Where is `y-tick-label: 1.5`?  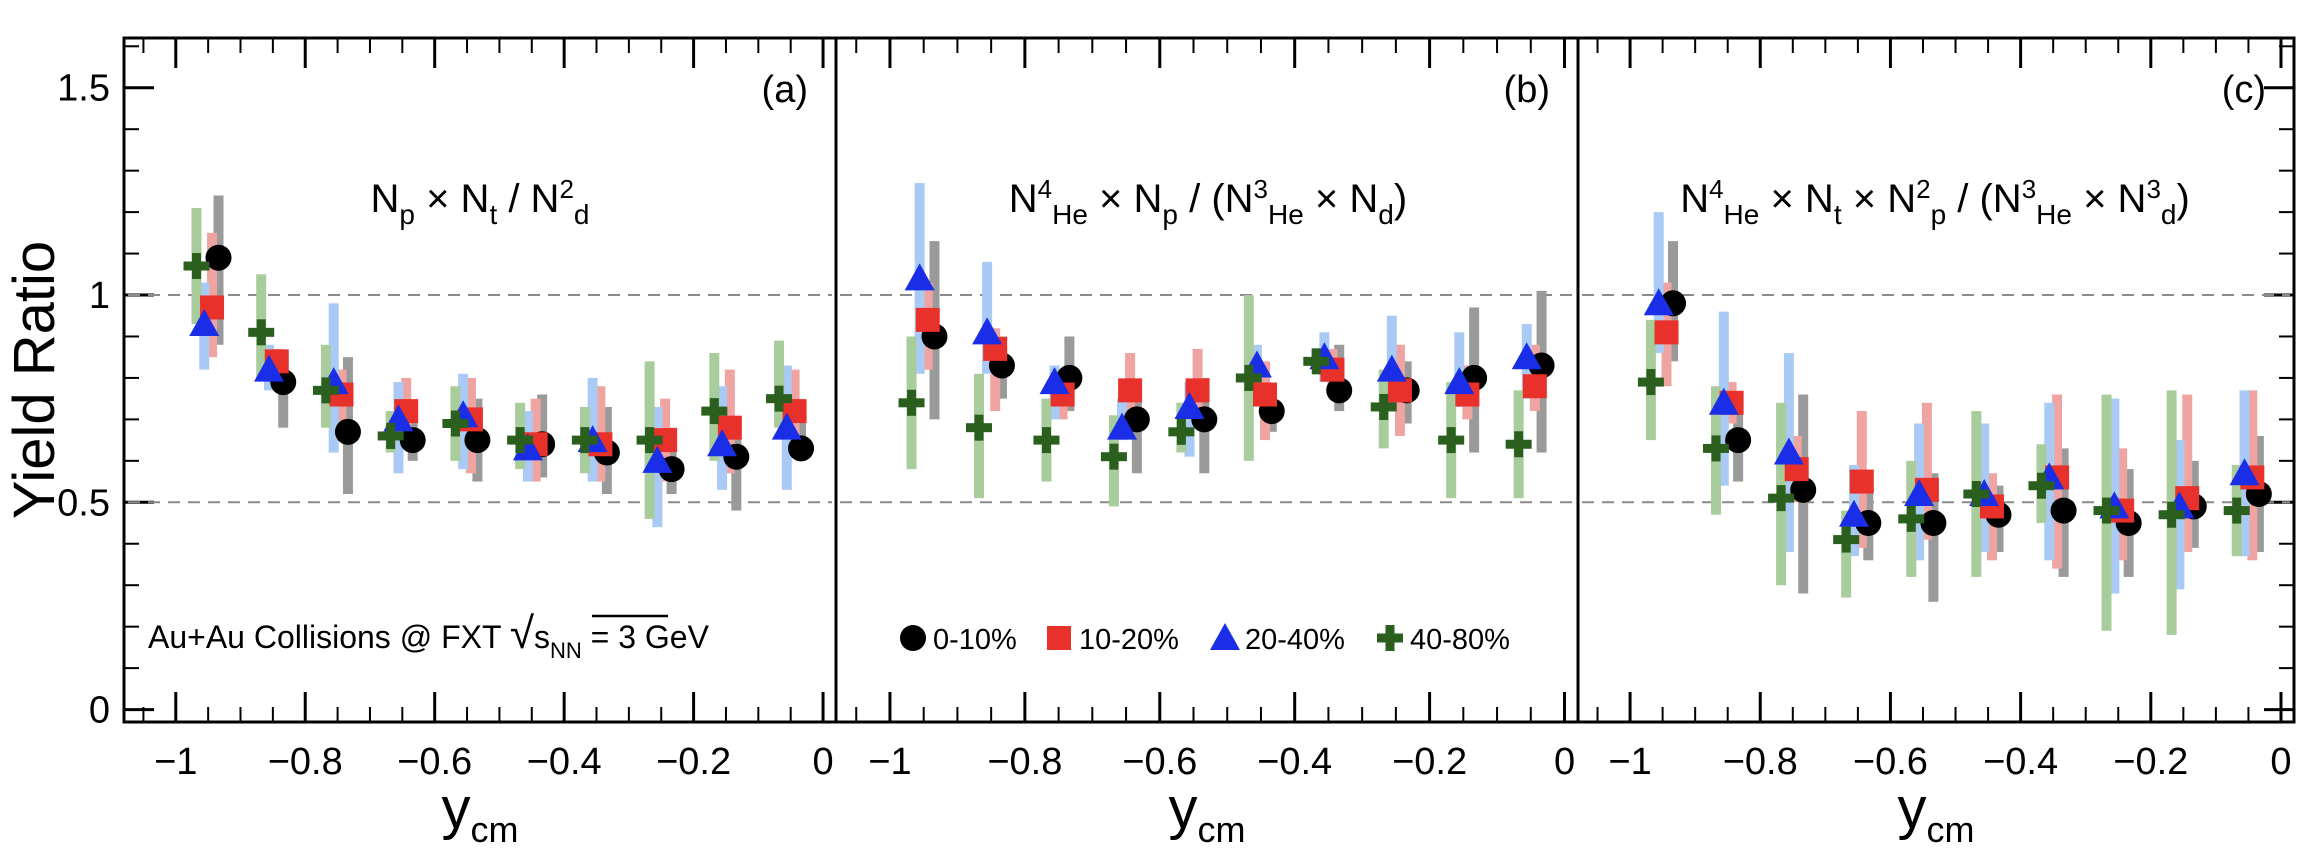 y-tick-label: 1.5 is located at coordinates (83, 89).